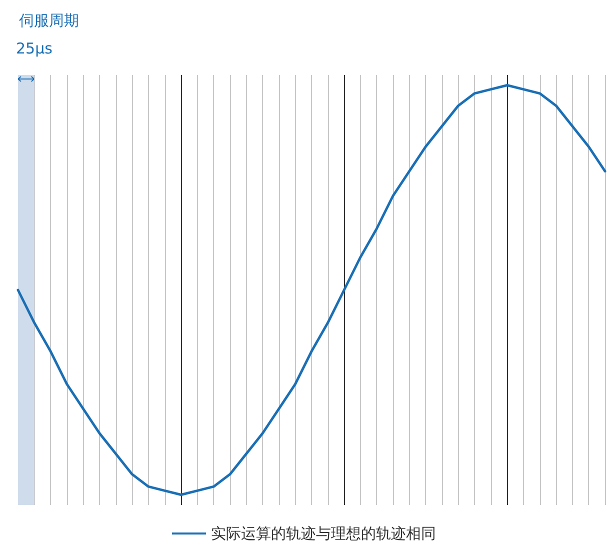 The image size is (608, 554). What do you see at coordinates (323, 533) in the screenshot?
I see `legend-label: 实际运算的轨迹与理想的轨迹相同` at bounding box center [323, 533].